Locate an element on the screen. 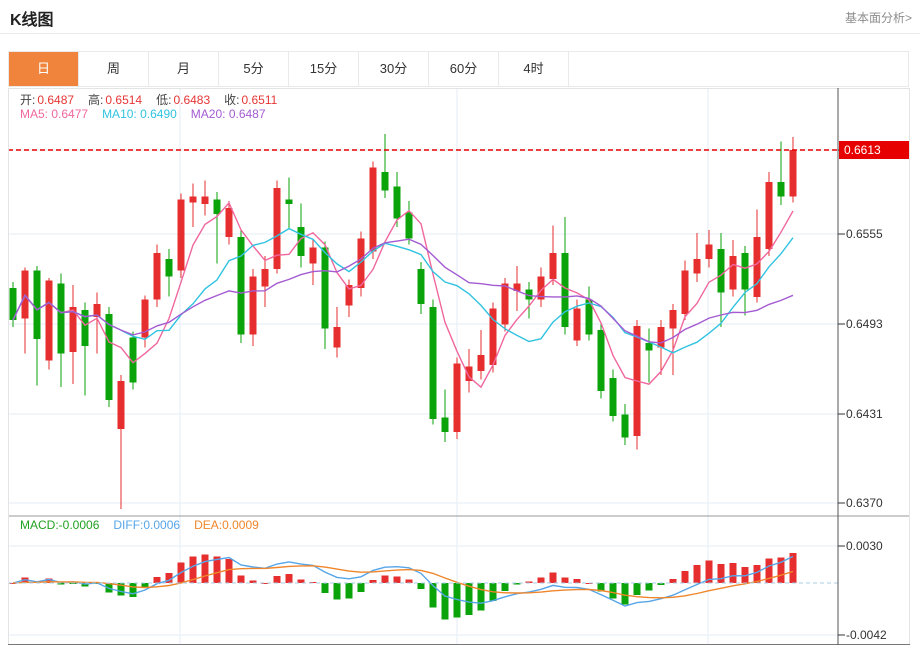  ma10-value: 0.6490 is located at coordinates (158, 114).